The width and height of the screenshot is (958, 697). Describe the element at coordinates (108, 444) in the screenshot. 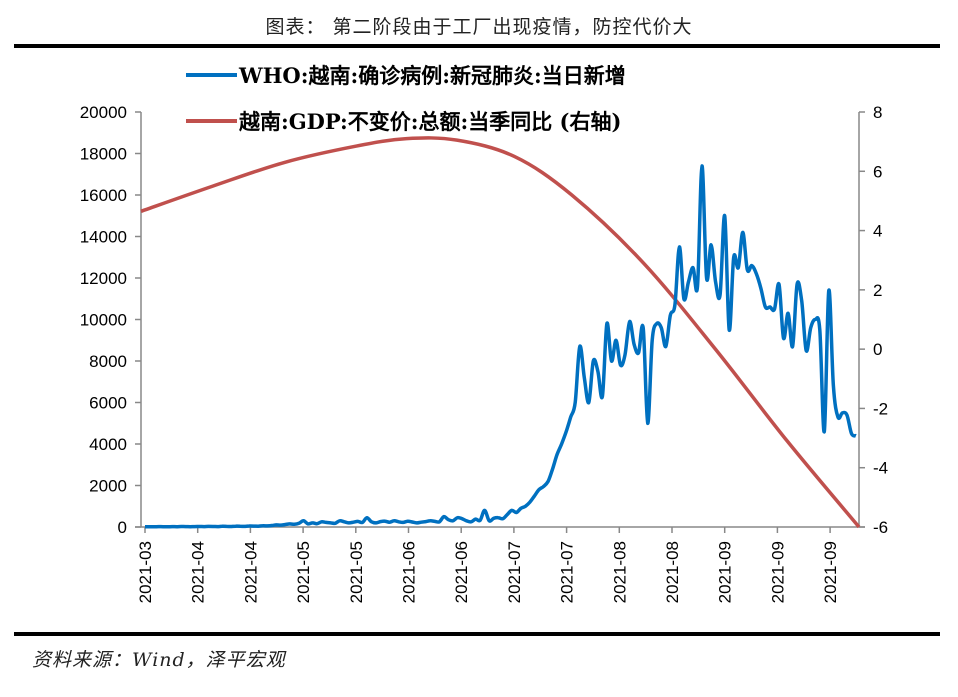

I see `left-tick-label: 4000` at that location.